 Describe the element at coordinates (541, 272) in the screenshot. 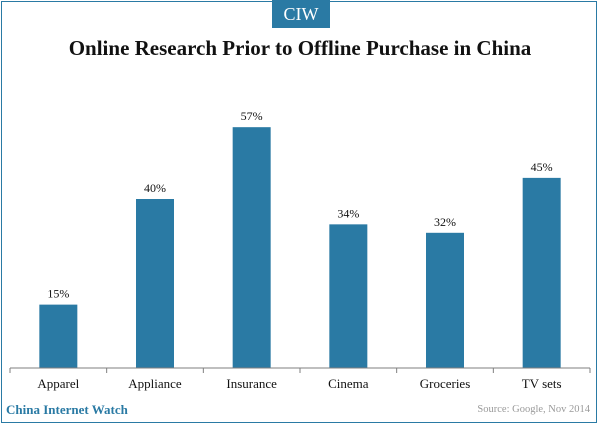

I see `bar-tv-sets` at that location.